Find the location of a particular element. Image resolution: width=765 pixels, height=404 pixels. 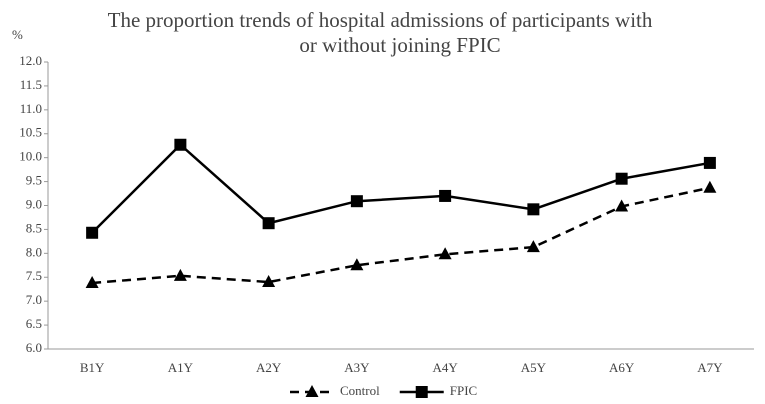

x-tick-label: A7Y is located at coordinates (710, 367).